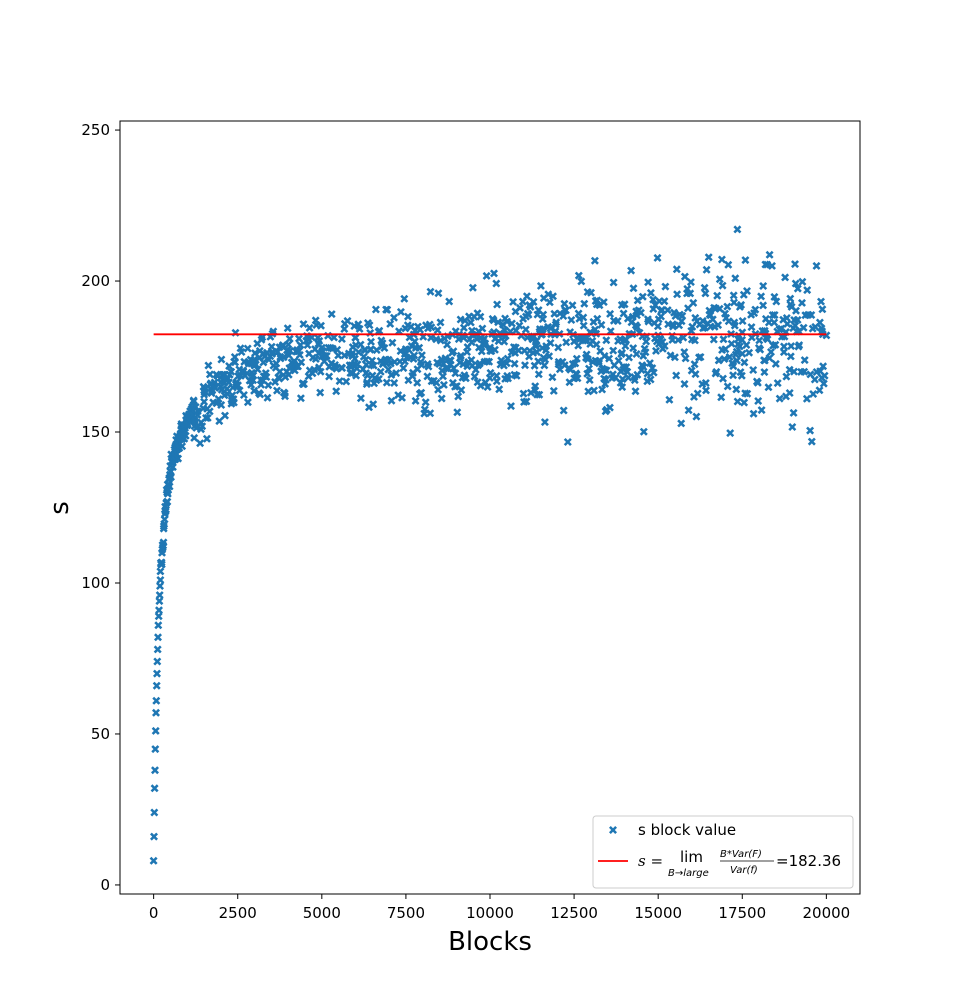  I want to click on legend-line-sub: B→large, so click(688, 873).